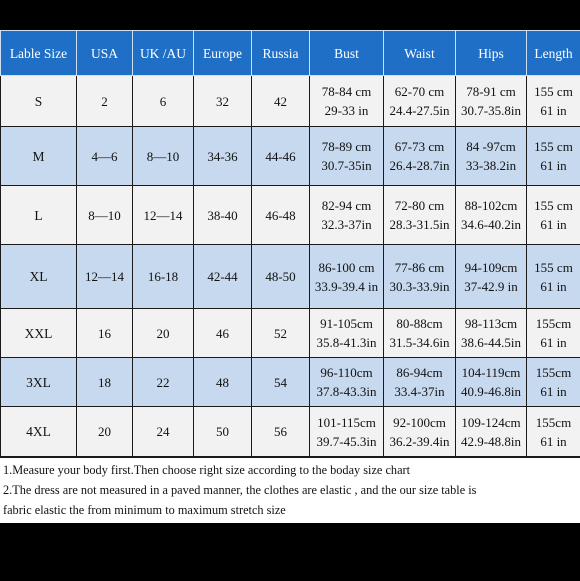 This screenshot has height=581, width=580. Describe the element at coordinates (222, 53) in the screenshot. I see `header-europe: Europe` at that location.